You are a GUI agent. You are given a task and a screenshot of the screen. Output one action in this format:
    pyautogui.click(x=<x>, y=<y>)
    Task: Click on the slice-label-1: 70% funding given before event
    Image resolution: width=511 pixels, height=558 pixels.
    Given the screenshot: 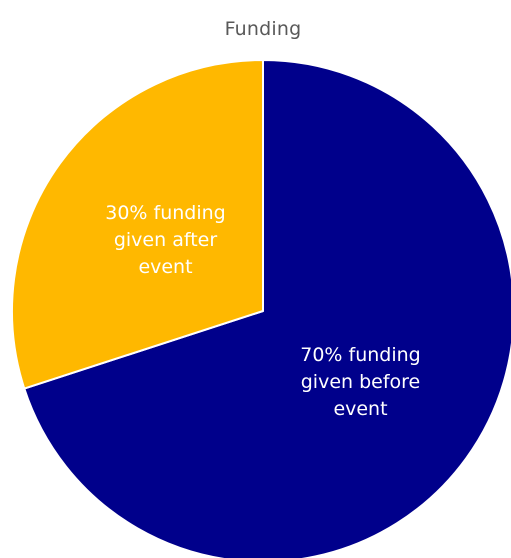 What is the action you would take?
    pyautogui.click(x=360, y=382)
    